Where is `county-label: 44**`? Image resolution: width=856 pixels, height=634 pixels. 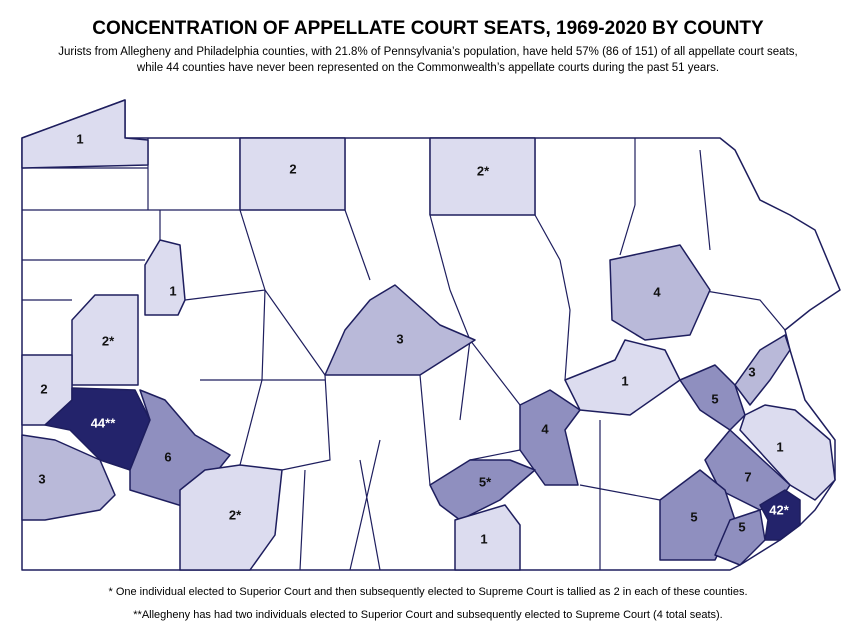
county-label: 44** is located at coordinates (104, 422).